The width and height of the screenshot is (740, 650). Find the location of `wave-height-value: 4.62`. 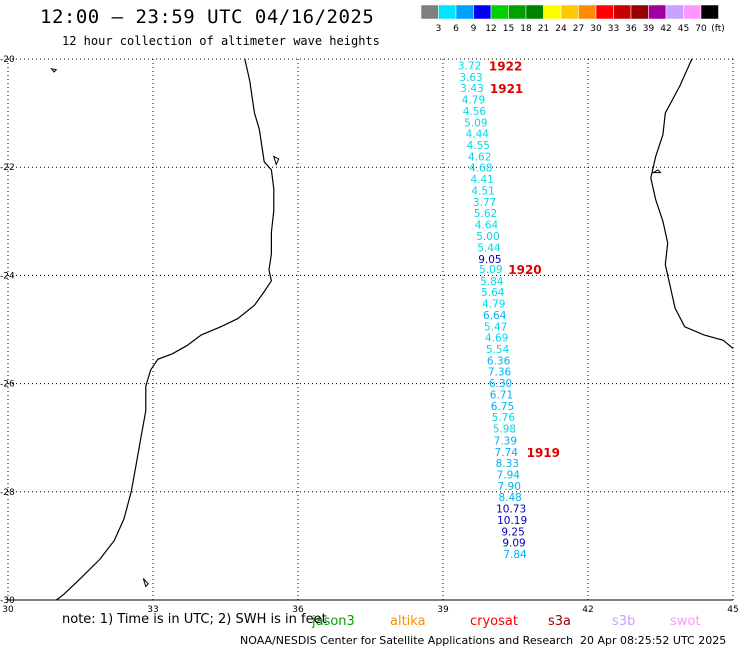

wave-height-value: 4.62 is located at coordinates (479, 157).